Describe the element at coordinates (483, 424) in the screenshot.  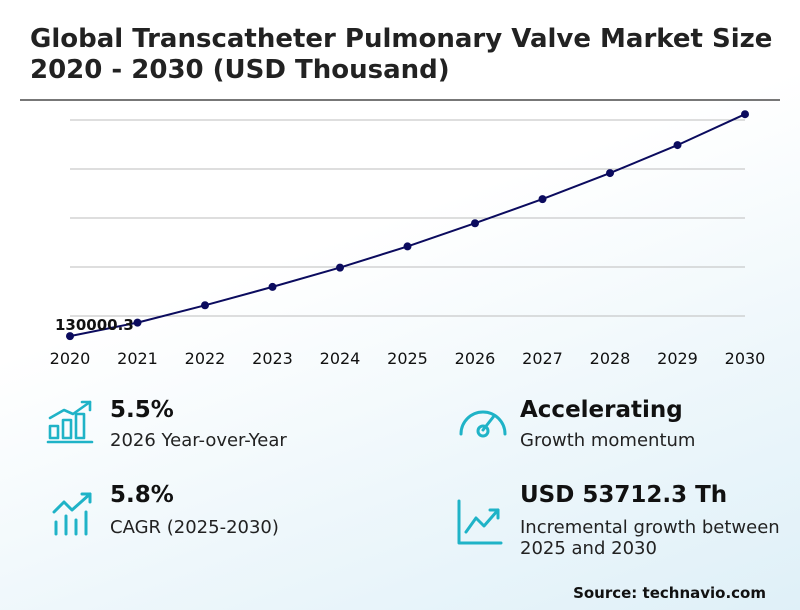
I see `gauge-icon` at that location.